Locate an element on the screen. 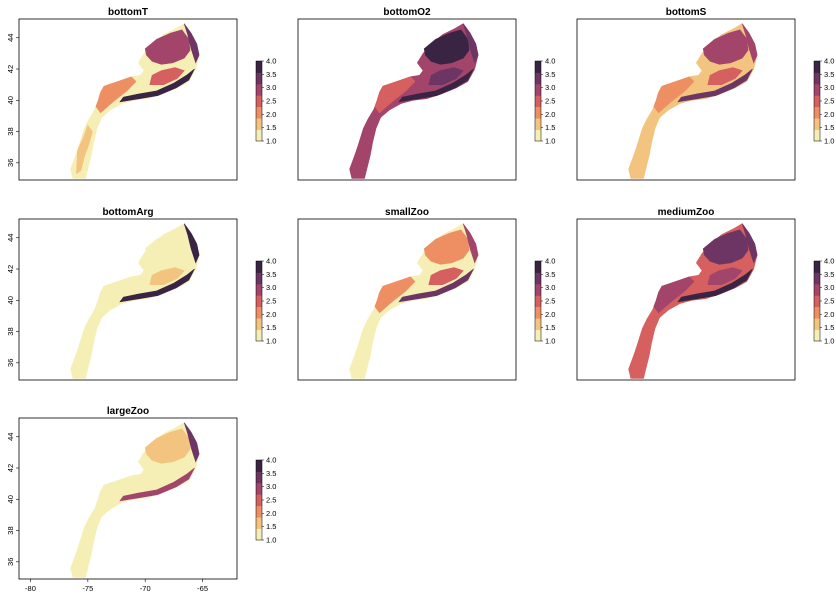  x-tick-label: -65 is located at coordinates (202, 588).